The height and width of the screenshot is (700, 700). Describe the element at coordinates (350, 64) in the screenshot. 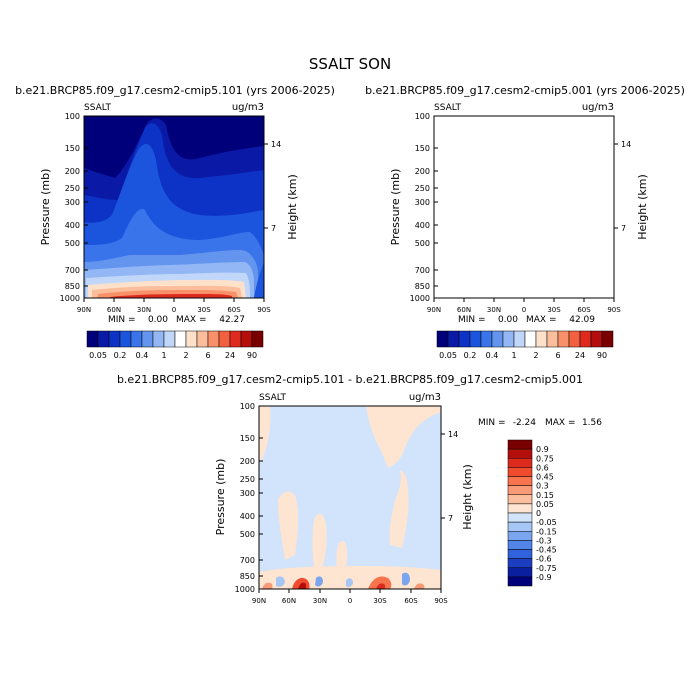

I see `figure-title: SSALT SON` at that location.